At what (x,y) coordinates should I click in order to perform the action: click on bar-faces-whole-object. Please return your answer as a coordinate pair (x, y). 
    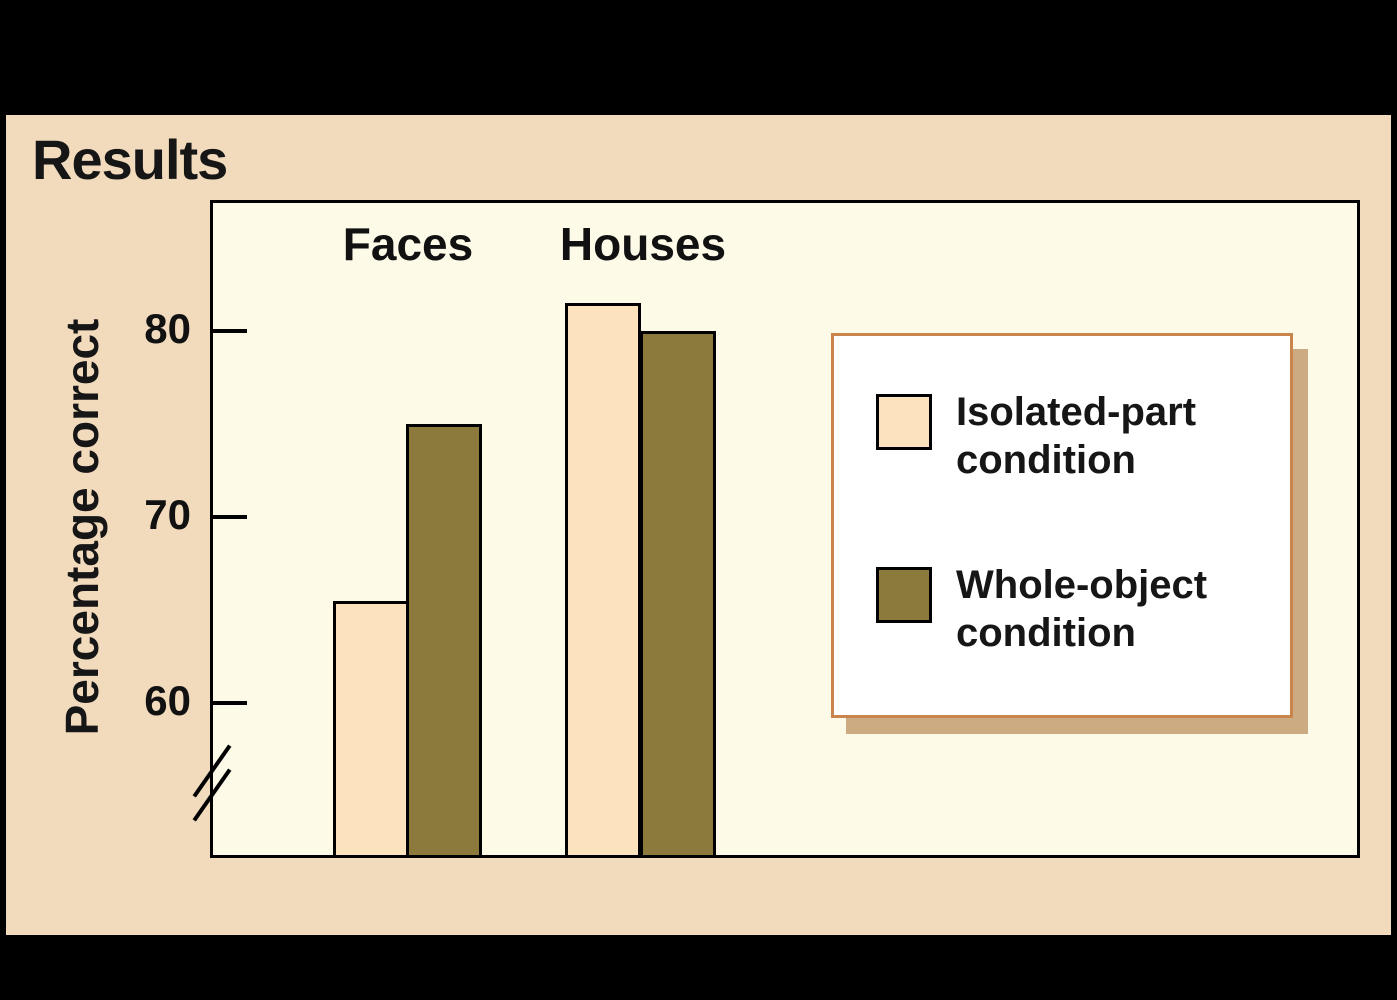
    Looking at the image, I should click on (444, 639).